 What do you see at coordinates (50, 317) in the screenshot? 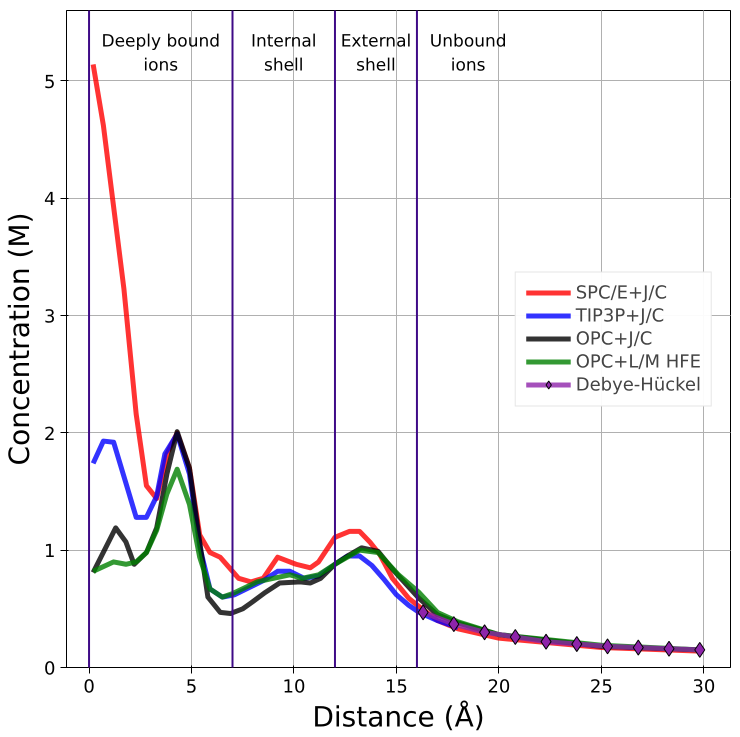
I see `y-tick-label: 3` at bounding box center [50, 317].